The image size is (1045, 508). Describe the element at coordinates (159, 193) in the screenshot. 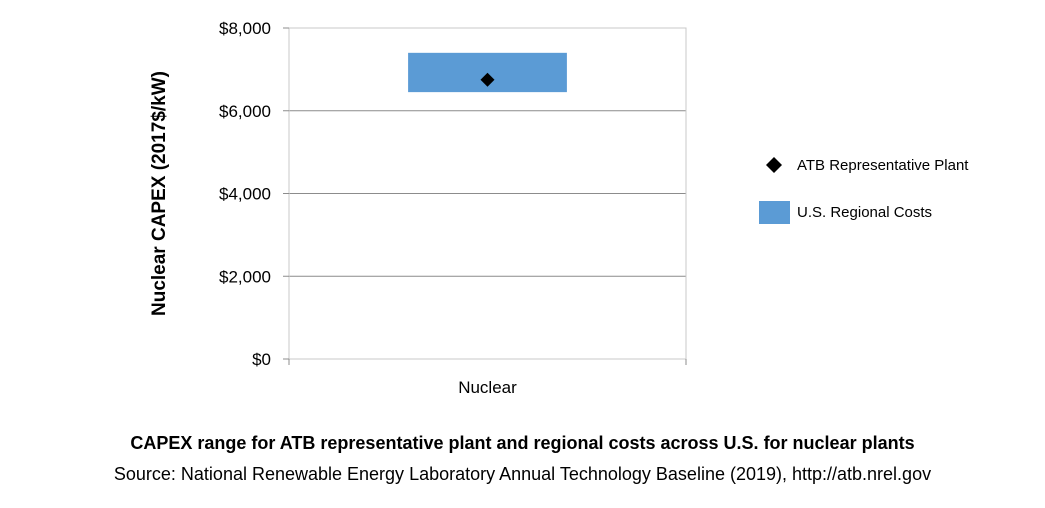

I see `y-axis-label: Nuclear CAPEX (2017$/kW)` at that location.